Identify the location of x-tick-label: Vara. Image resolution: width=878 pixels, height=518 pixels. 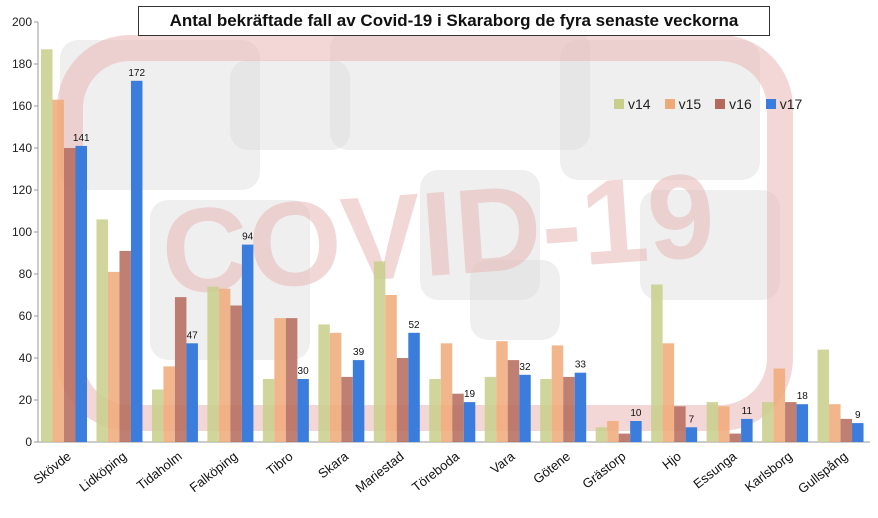
(502, 462).